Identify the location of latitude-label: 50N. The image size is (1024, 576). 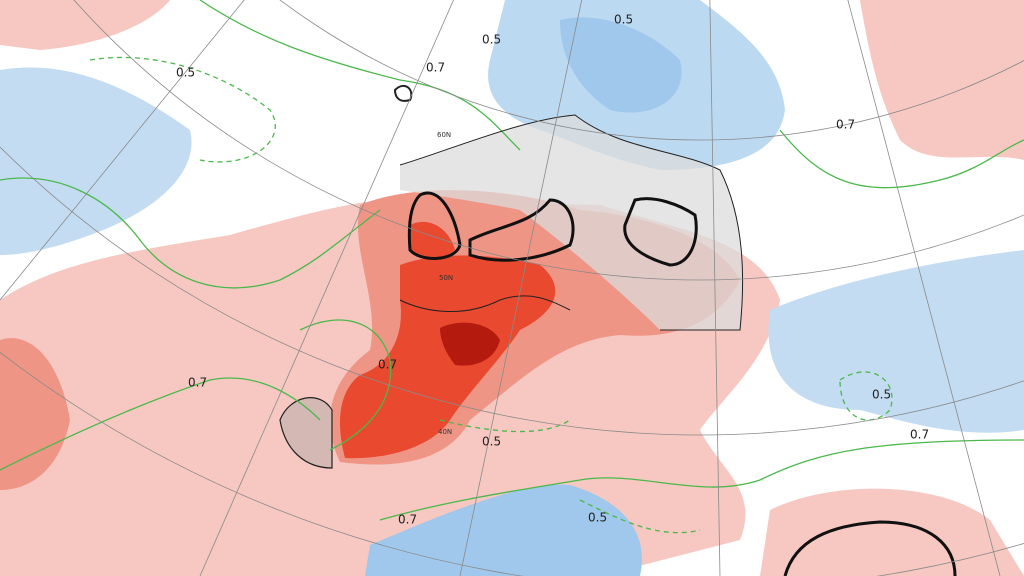
(446, 278).